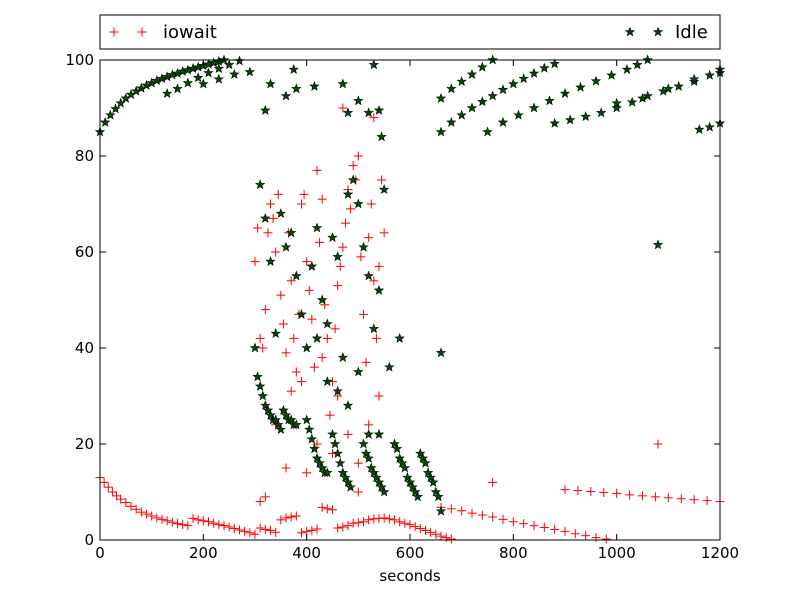 The image size is (800, 600). What do you see at coordinates (410, 553) in the screenshot?
I see `x-tick-label: 600` at bounding box center [410, 553].